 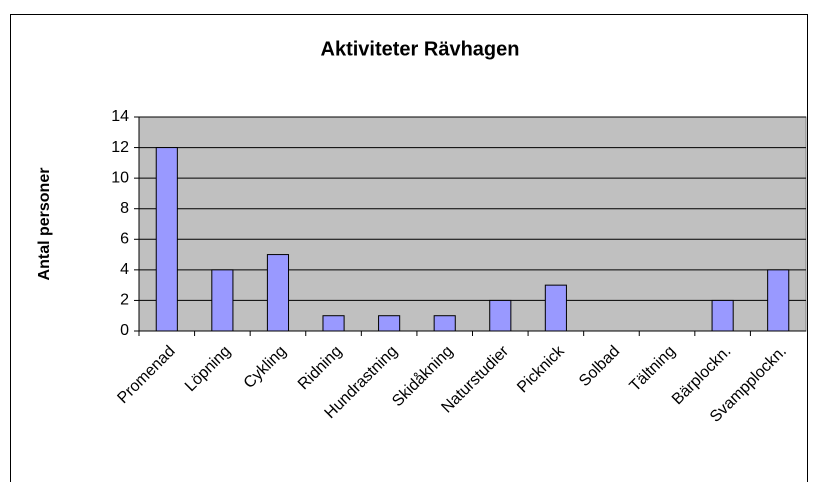 What do you see at coordinates (120, 116) in the screenshot?
I see `y-tick-label: 14` at bounding box center [120, 116].